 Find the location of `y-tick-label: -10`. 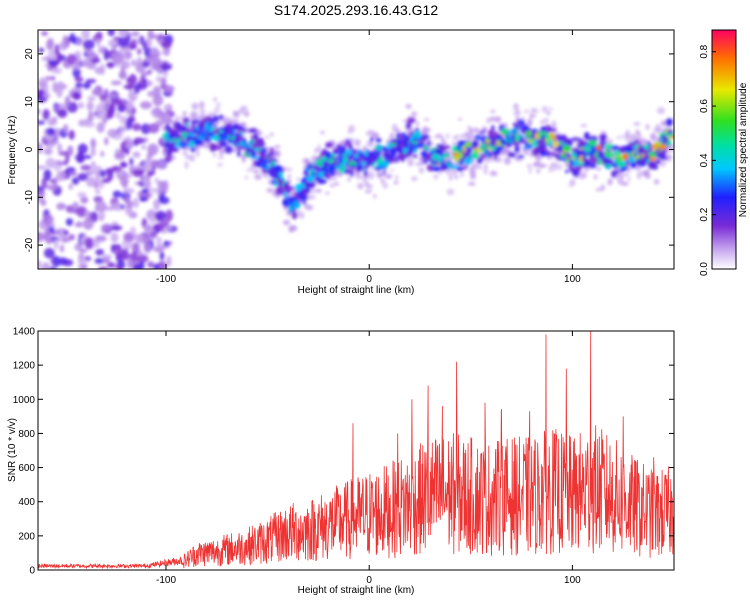

y-tick-label: -10 is located at coordinates (29, 197).